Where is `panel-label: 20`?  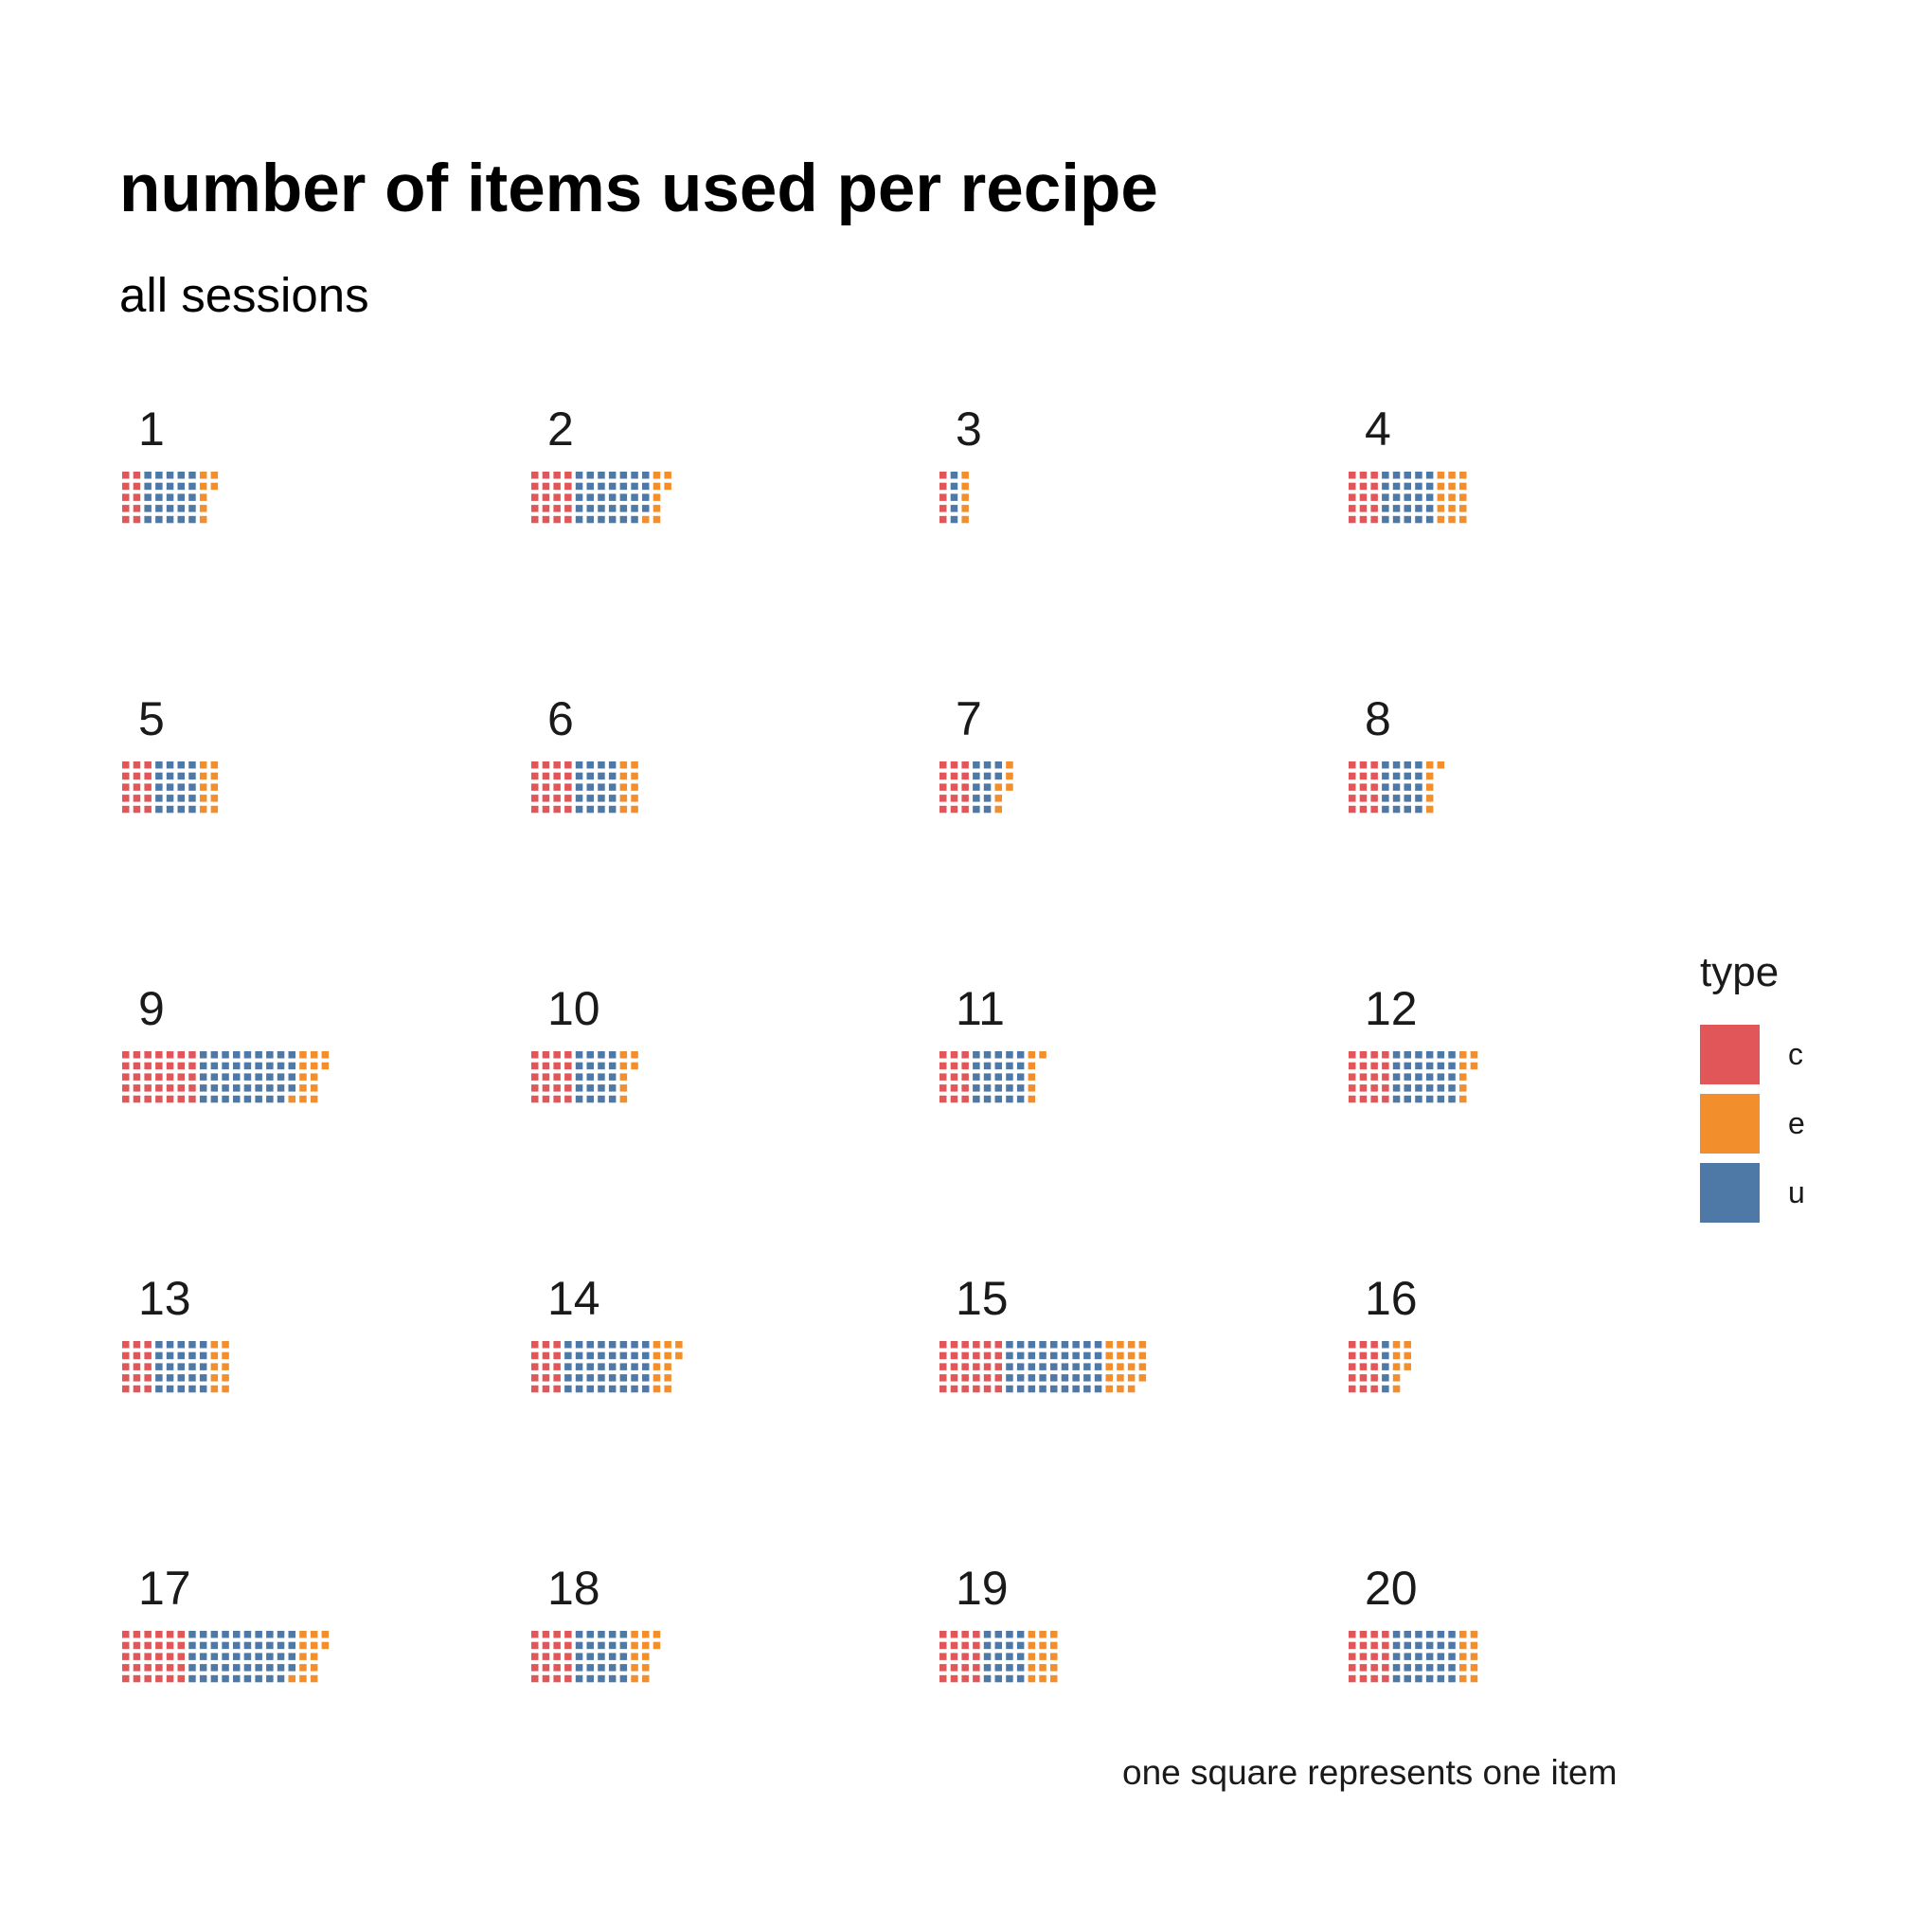
panel-label: 20 is located at coordinates (1391, 1588).